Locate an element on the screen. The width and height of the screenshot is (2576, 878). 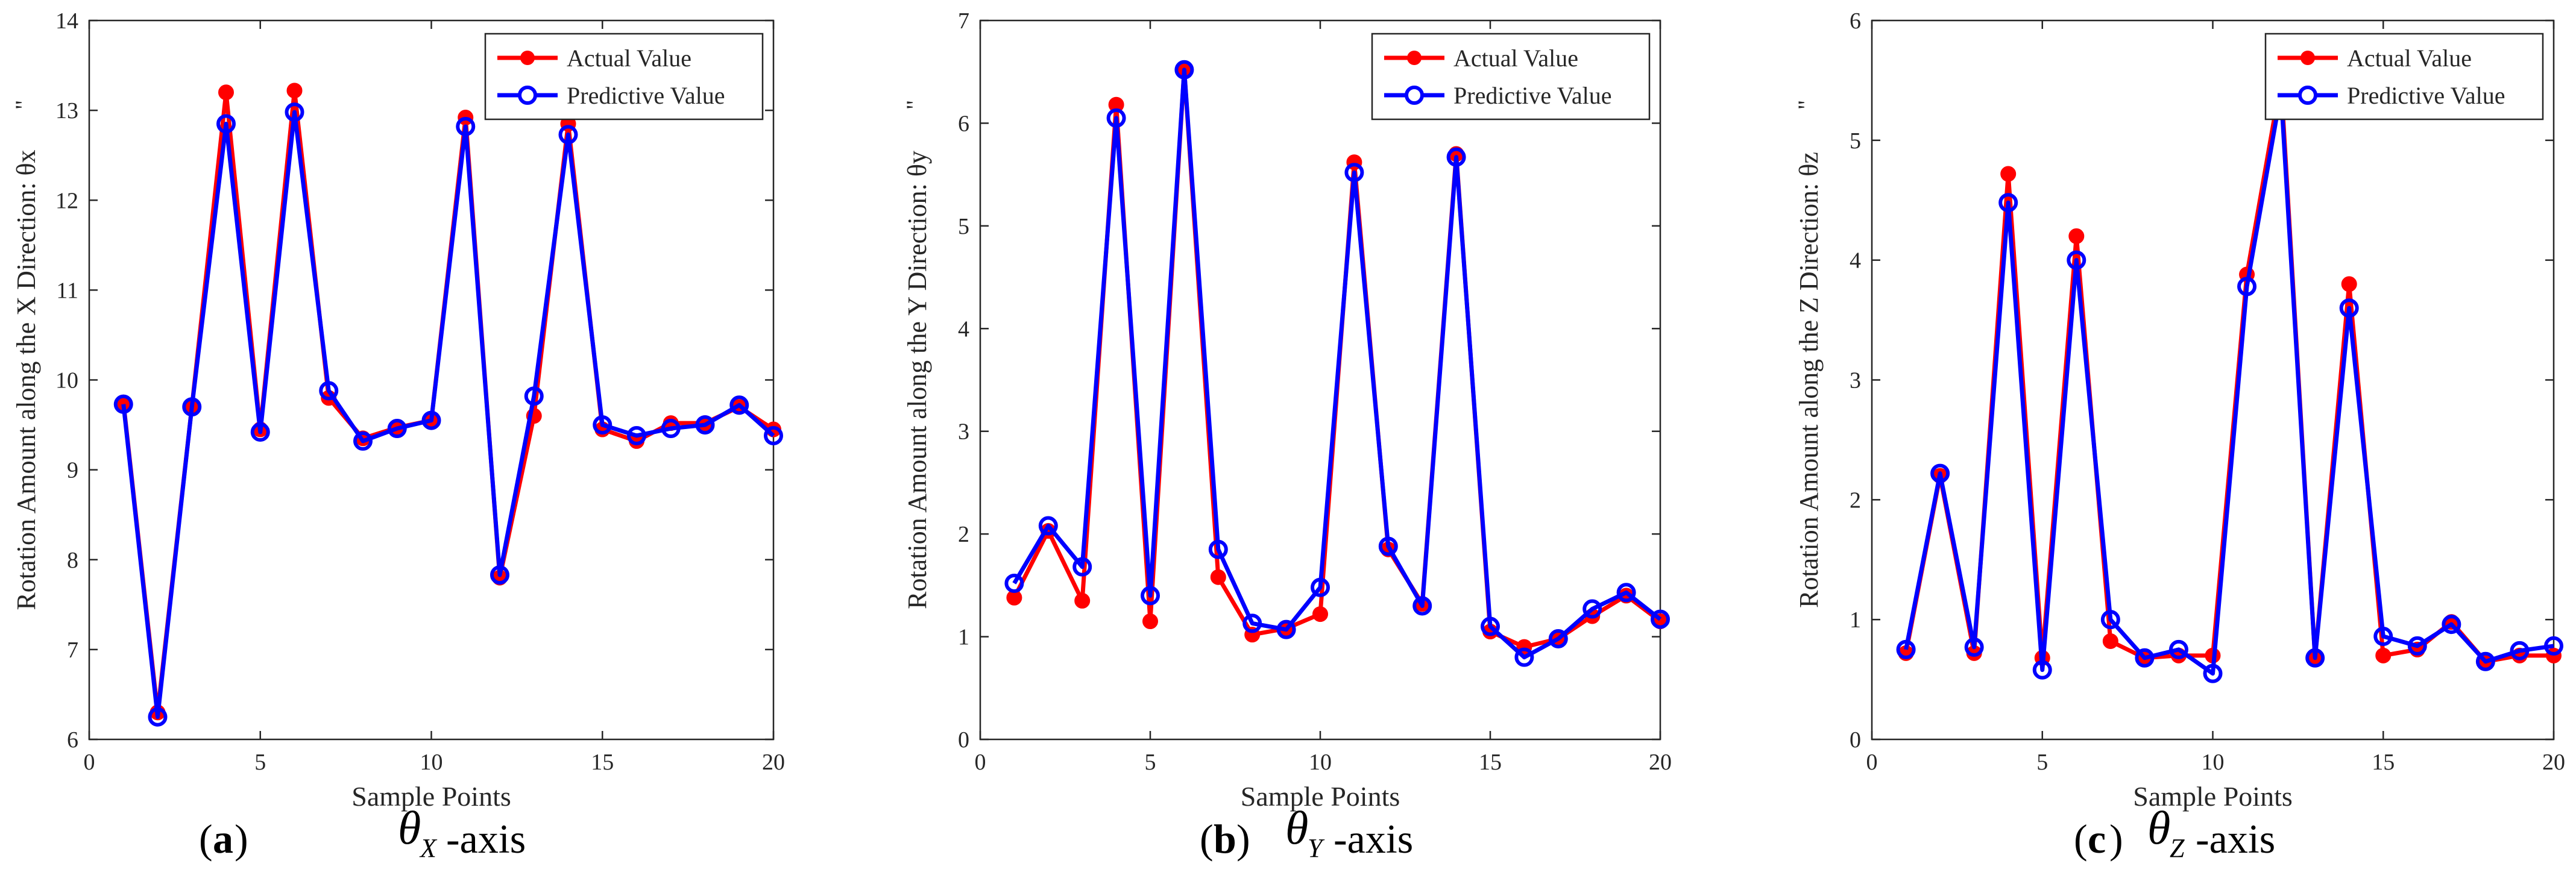
panel-a-x-tick-label: 5 is located at coordinates (260, 762).